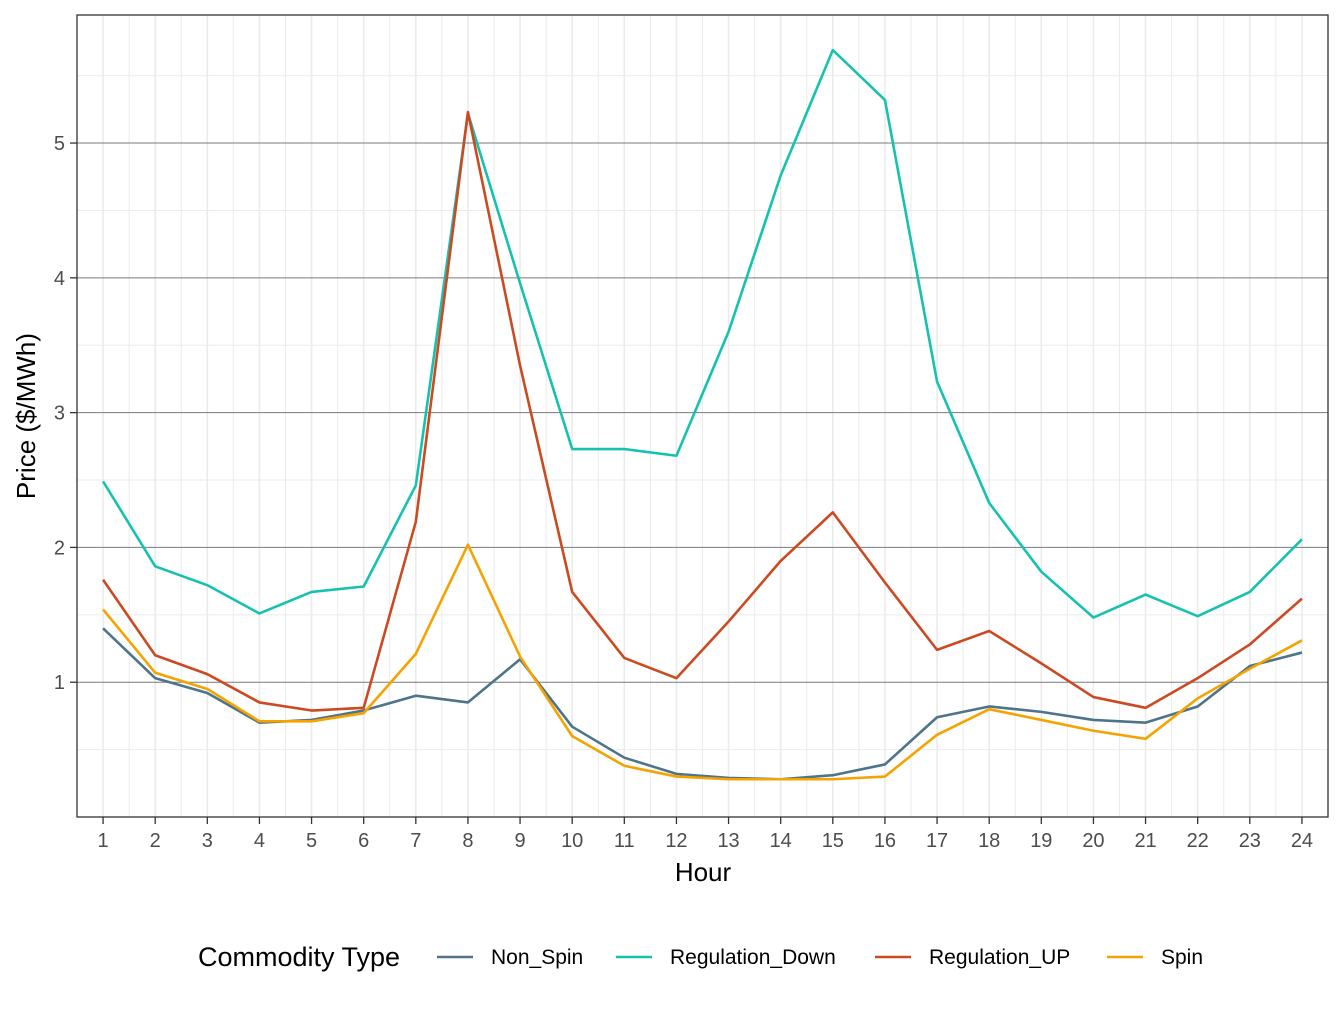 This screenshot has height=1013, width=1344. Describe the element at coordinates (572, 841) in the screenshot. I see `x-tick-label: 10` at that location.